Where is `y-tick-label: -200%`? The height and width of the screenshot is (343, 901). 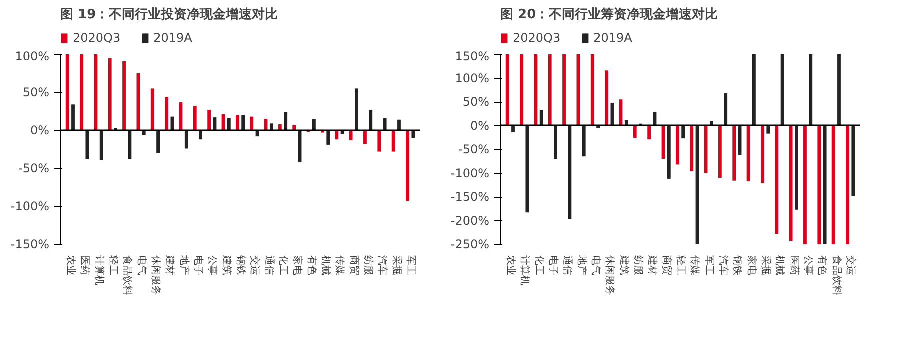
y-tick-label: -200% is located at coordinates (470, 221).